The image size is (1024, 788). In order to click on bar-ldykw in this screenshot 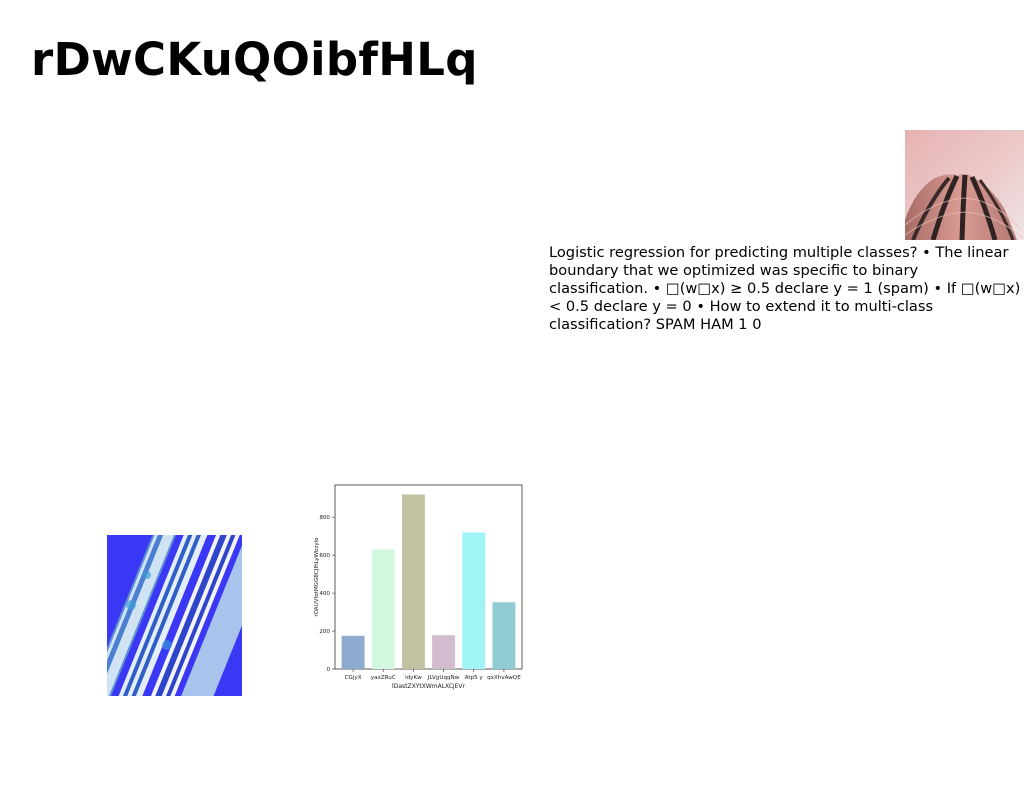, I will do `click(413, 581)`.